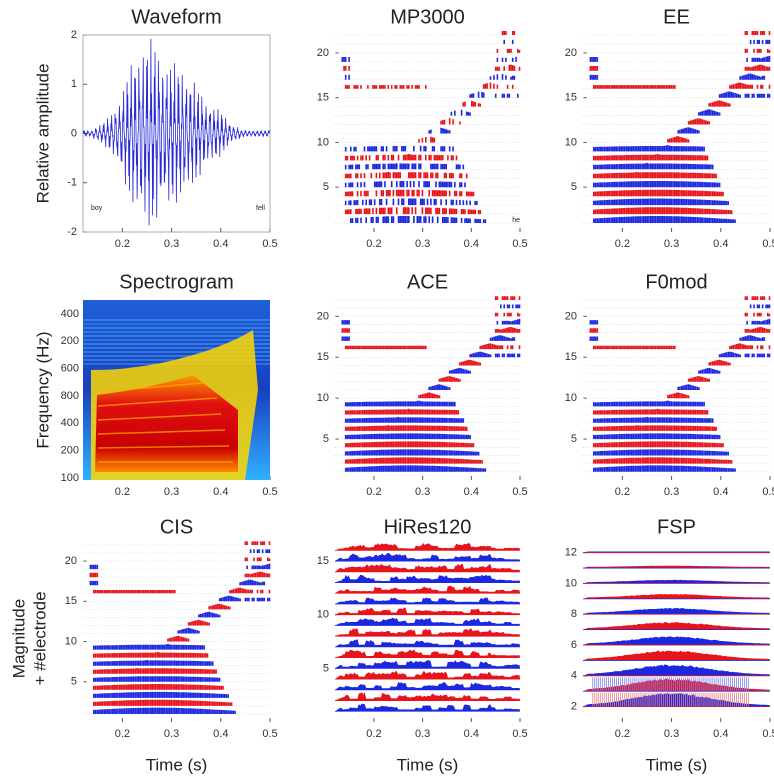  Describe the element at coordinates (42, 389) in the screenshot. I see `y-axis-label: Frequency (Hz)` at that location.